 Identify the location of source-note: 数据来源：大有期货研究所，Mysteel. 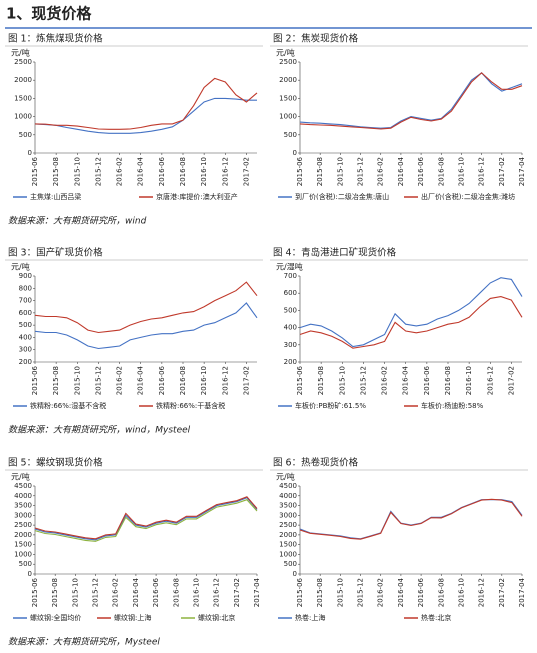
(84, 642).